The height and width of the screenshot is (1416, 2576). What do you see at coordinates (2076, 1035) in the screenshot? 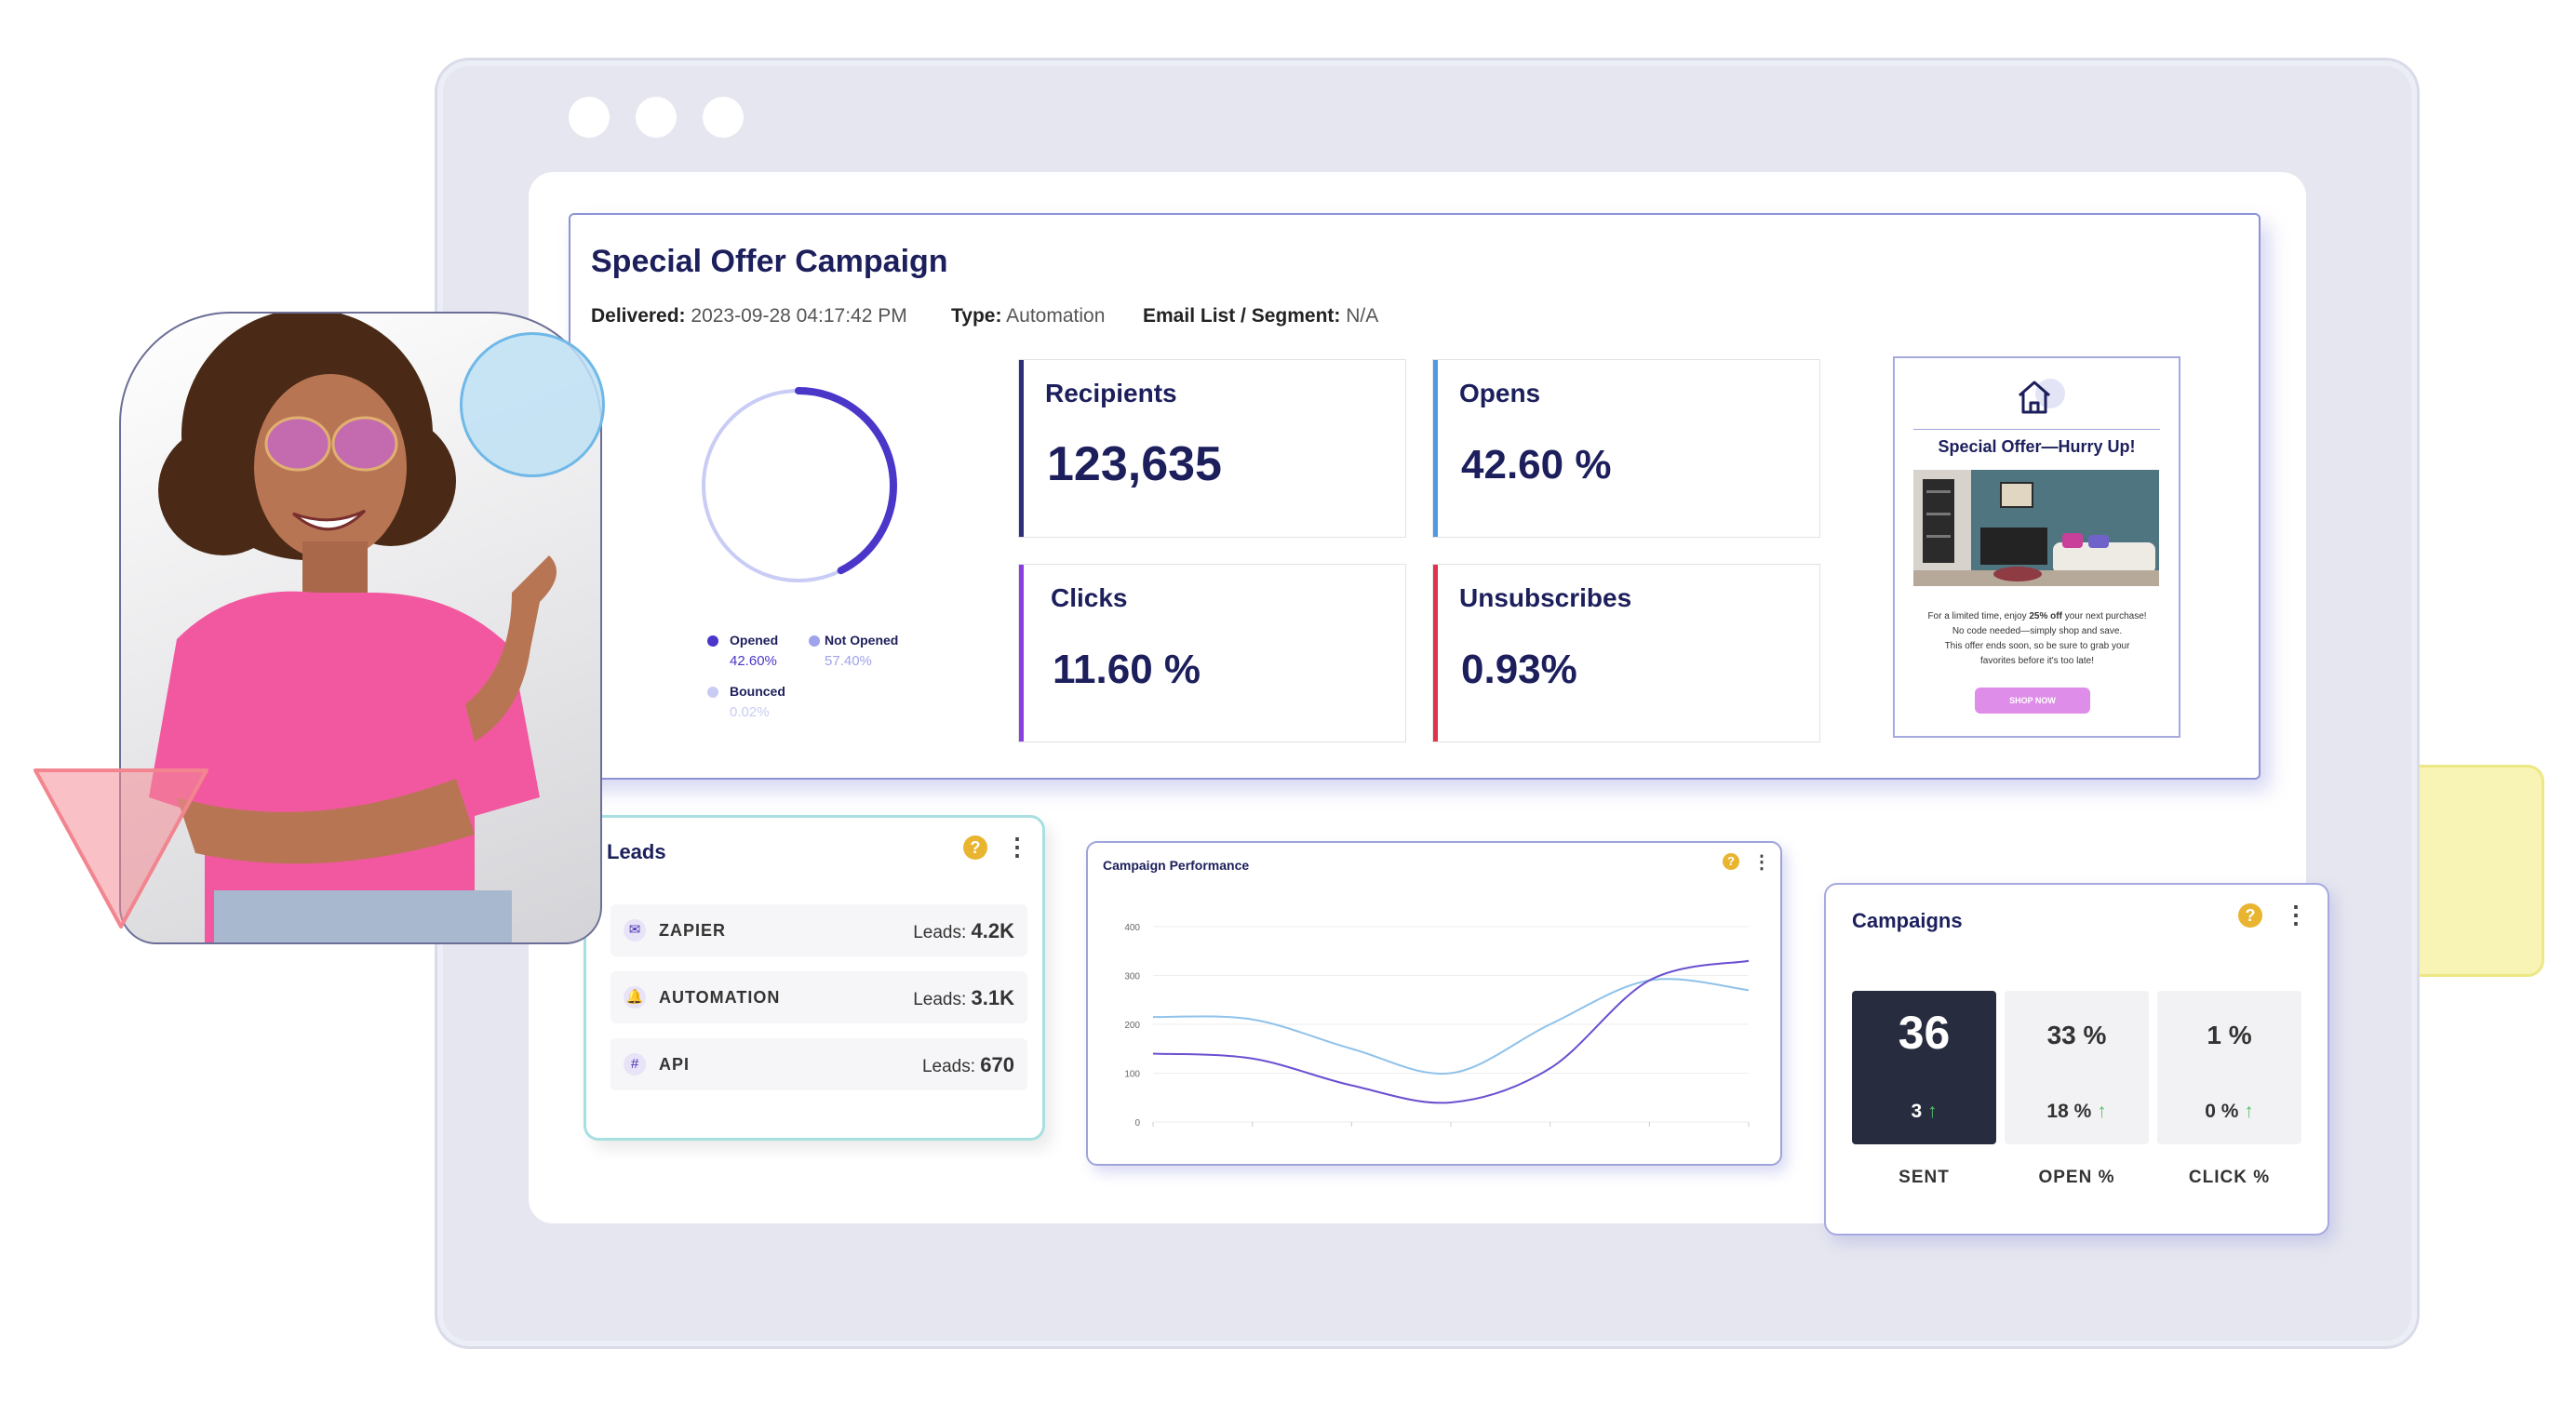
I see `metric-value: 33 %` at bounding box center [2076, 1035].